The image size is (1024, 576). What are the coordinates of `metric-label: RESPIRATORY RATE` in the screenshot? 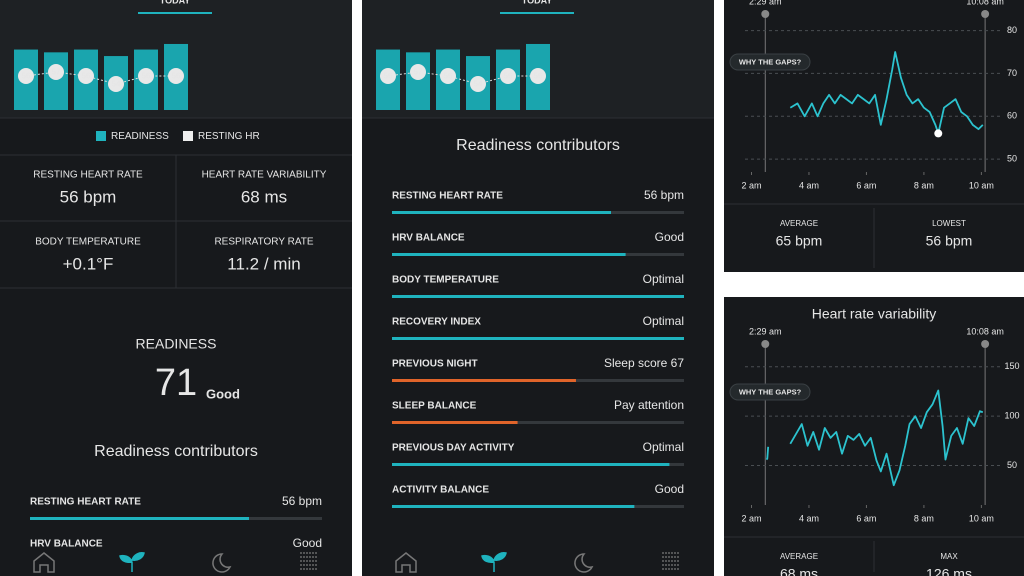 It's located at (263, 242).